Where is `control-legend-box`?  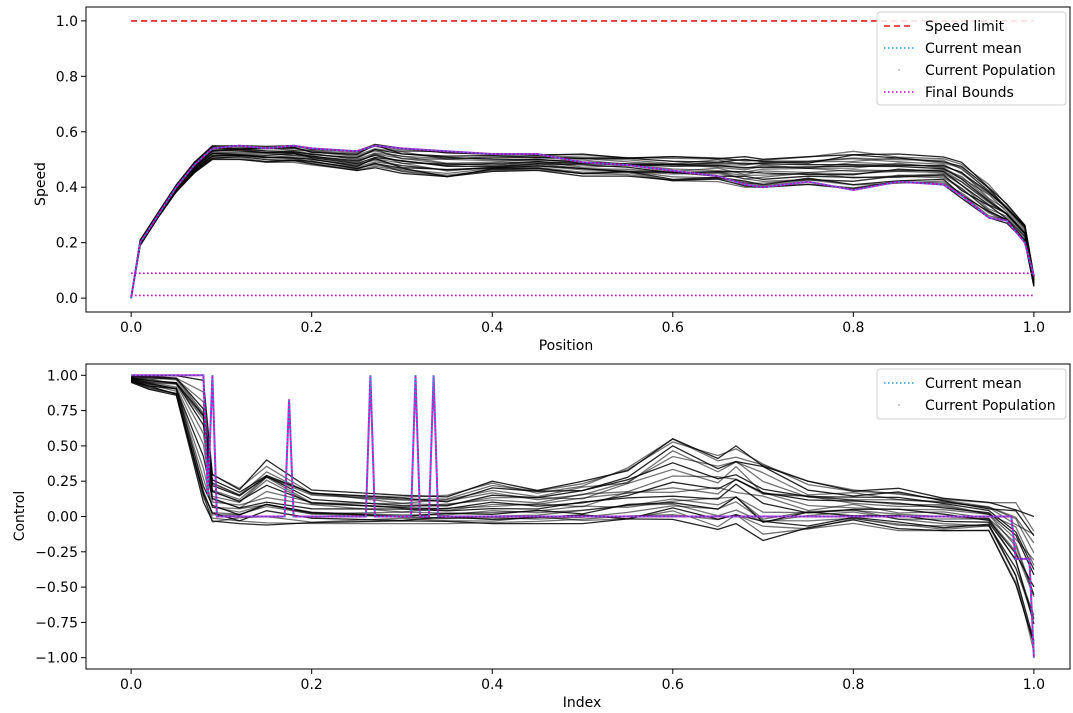 control-legend-box is located at coordinates (971, 394).